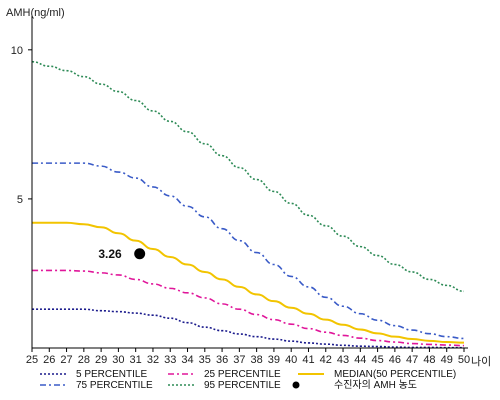 This screenshot has width=500, height=400. I want to click on y-tick-label: 5, so click(20, 200).